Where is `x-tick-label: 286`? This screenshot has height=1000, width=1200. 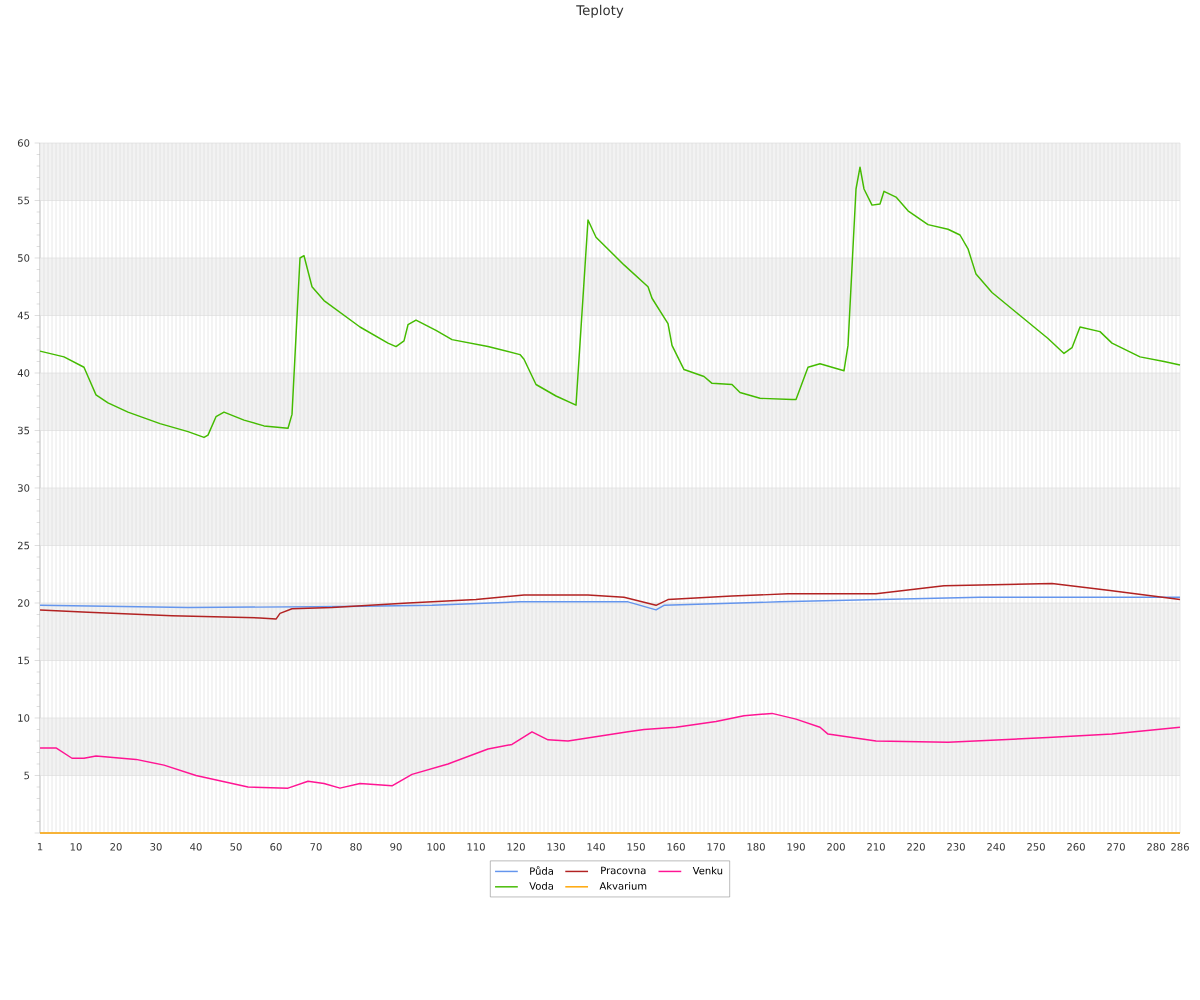
x-tick-label: 286 is located at coordinates (1180, 847).